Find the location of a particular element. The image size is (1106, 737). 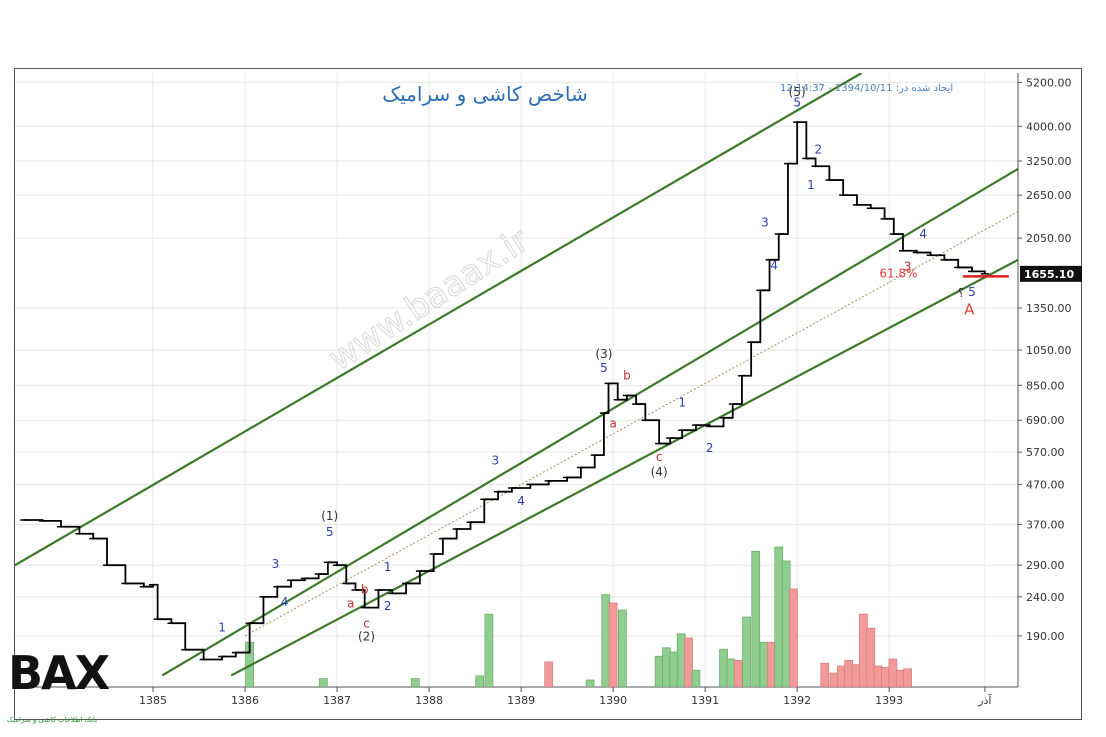

logo: BAX بانک اطلاعات کاشی و سرامیک is located at coordinates (57, 691).